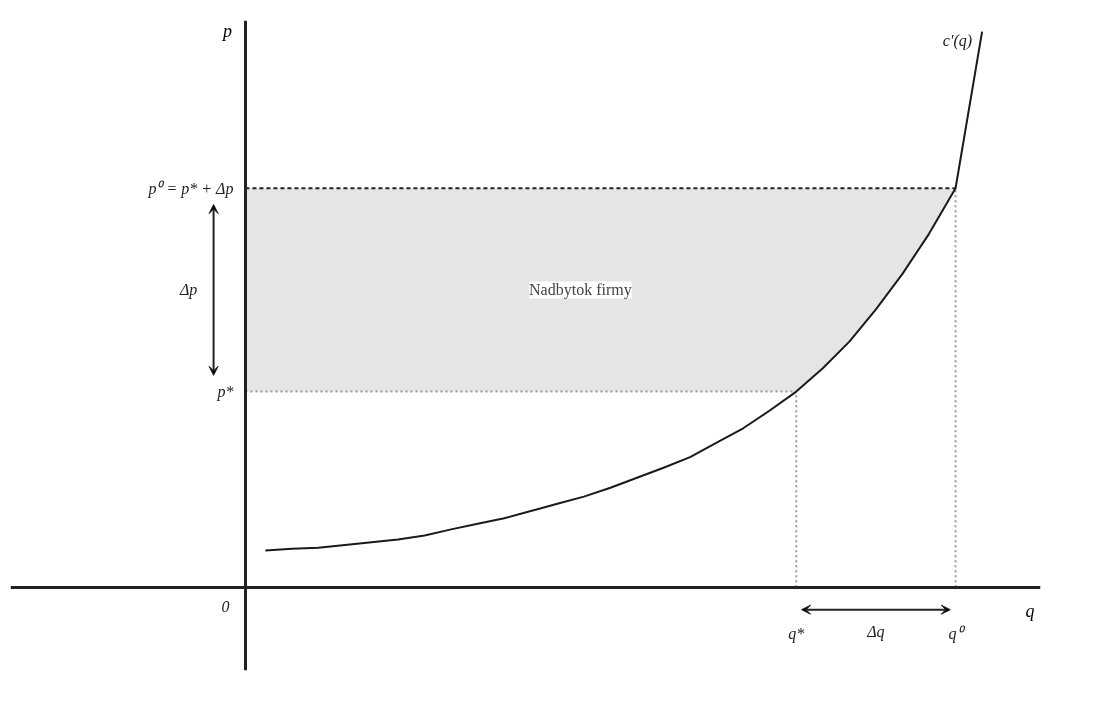 The height and width of the screenshot is (705, 1099). Describe the element at coordinates (957, 634) in the screenshot. I see `x-tick-label: q⁰` at that location.